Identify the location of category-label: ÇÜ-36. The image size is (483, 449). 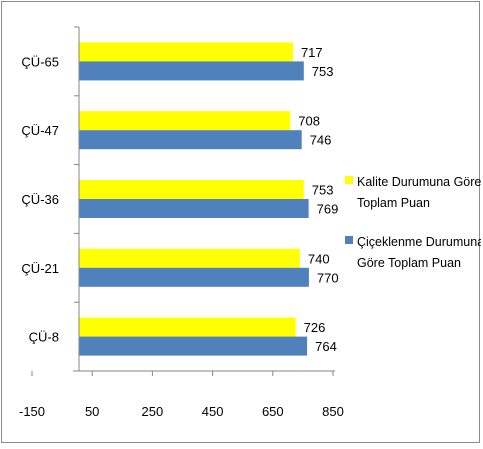
(40, 199).